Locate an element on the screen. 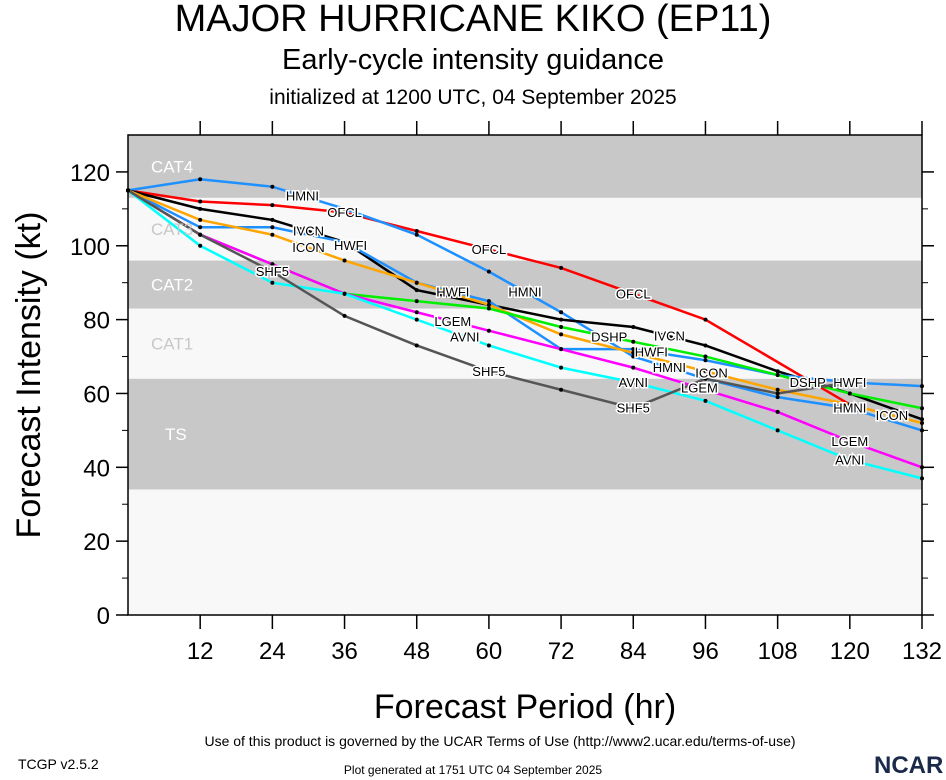 The height and width of the screenshot is (780, 946). y-tick-label: 100 is located at coordinates (90, 247).